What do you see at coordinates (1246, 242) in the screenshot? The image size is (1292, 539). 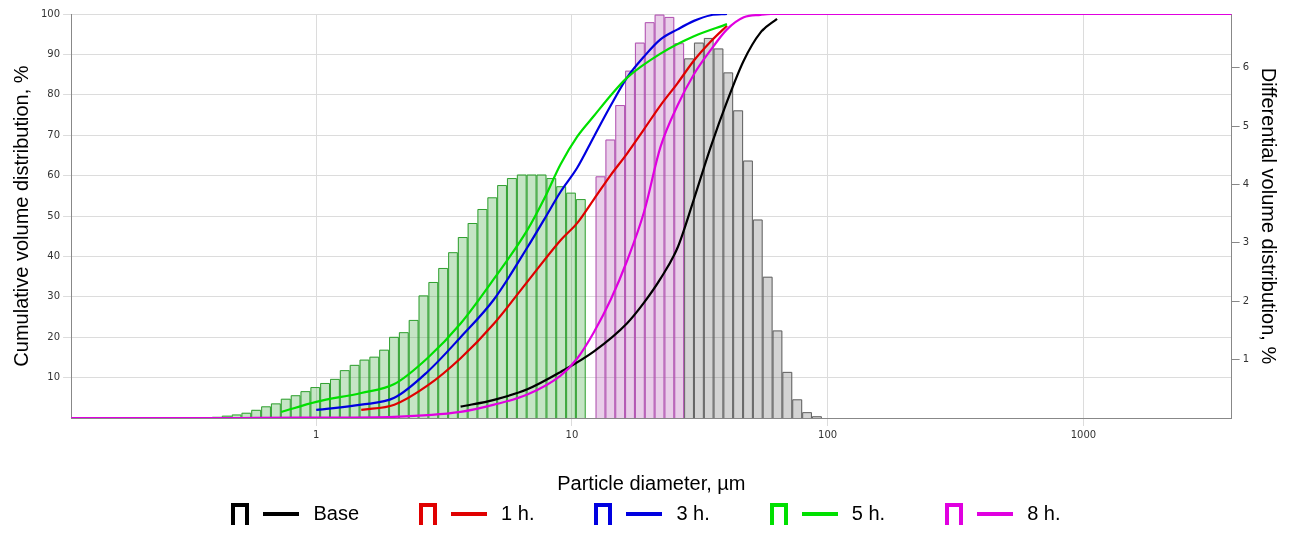 I see `y2-tick-label: 3` at bounding box center [1246, 242].